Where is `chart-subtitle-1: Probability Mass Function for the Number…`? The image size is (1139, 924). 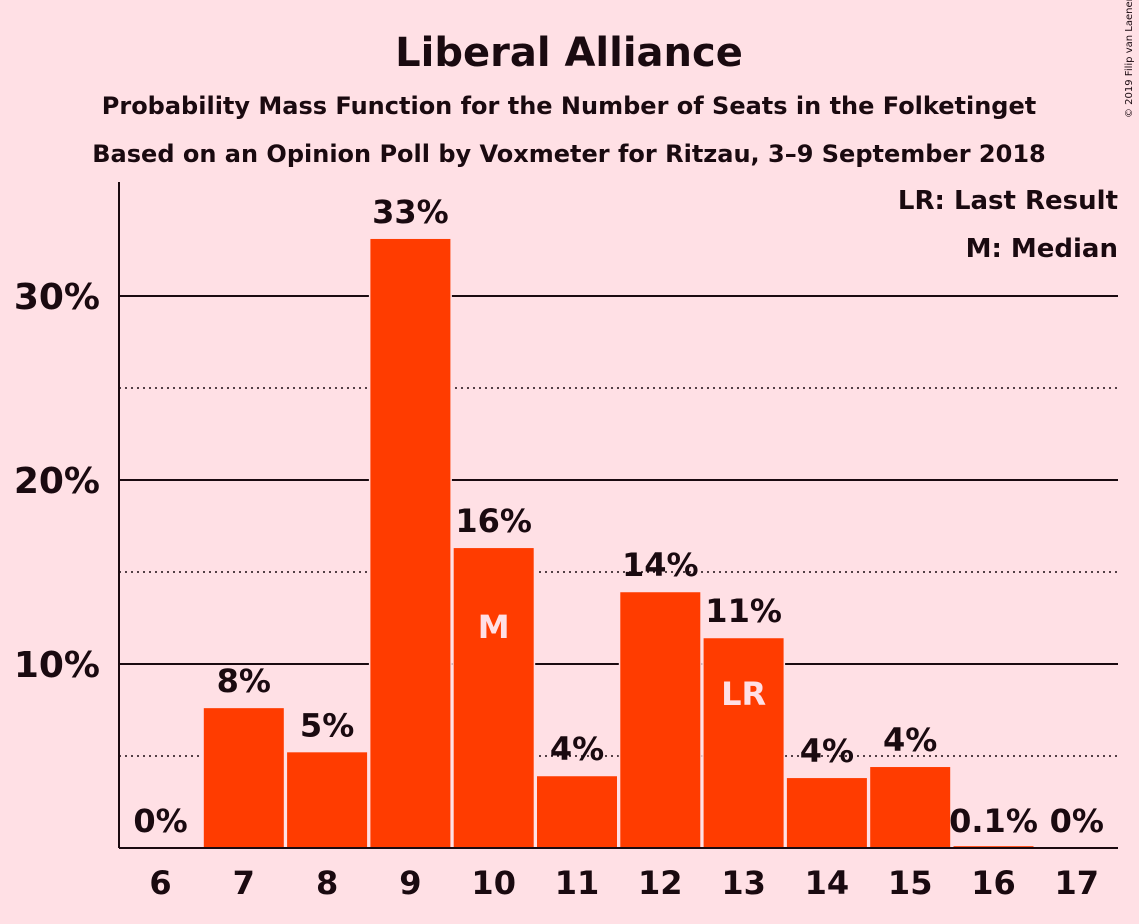 chart-subtitle-1: Probability Mass Function for the Number… is located at coordinates (569, 106).